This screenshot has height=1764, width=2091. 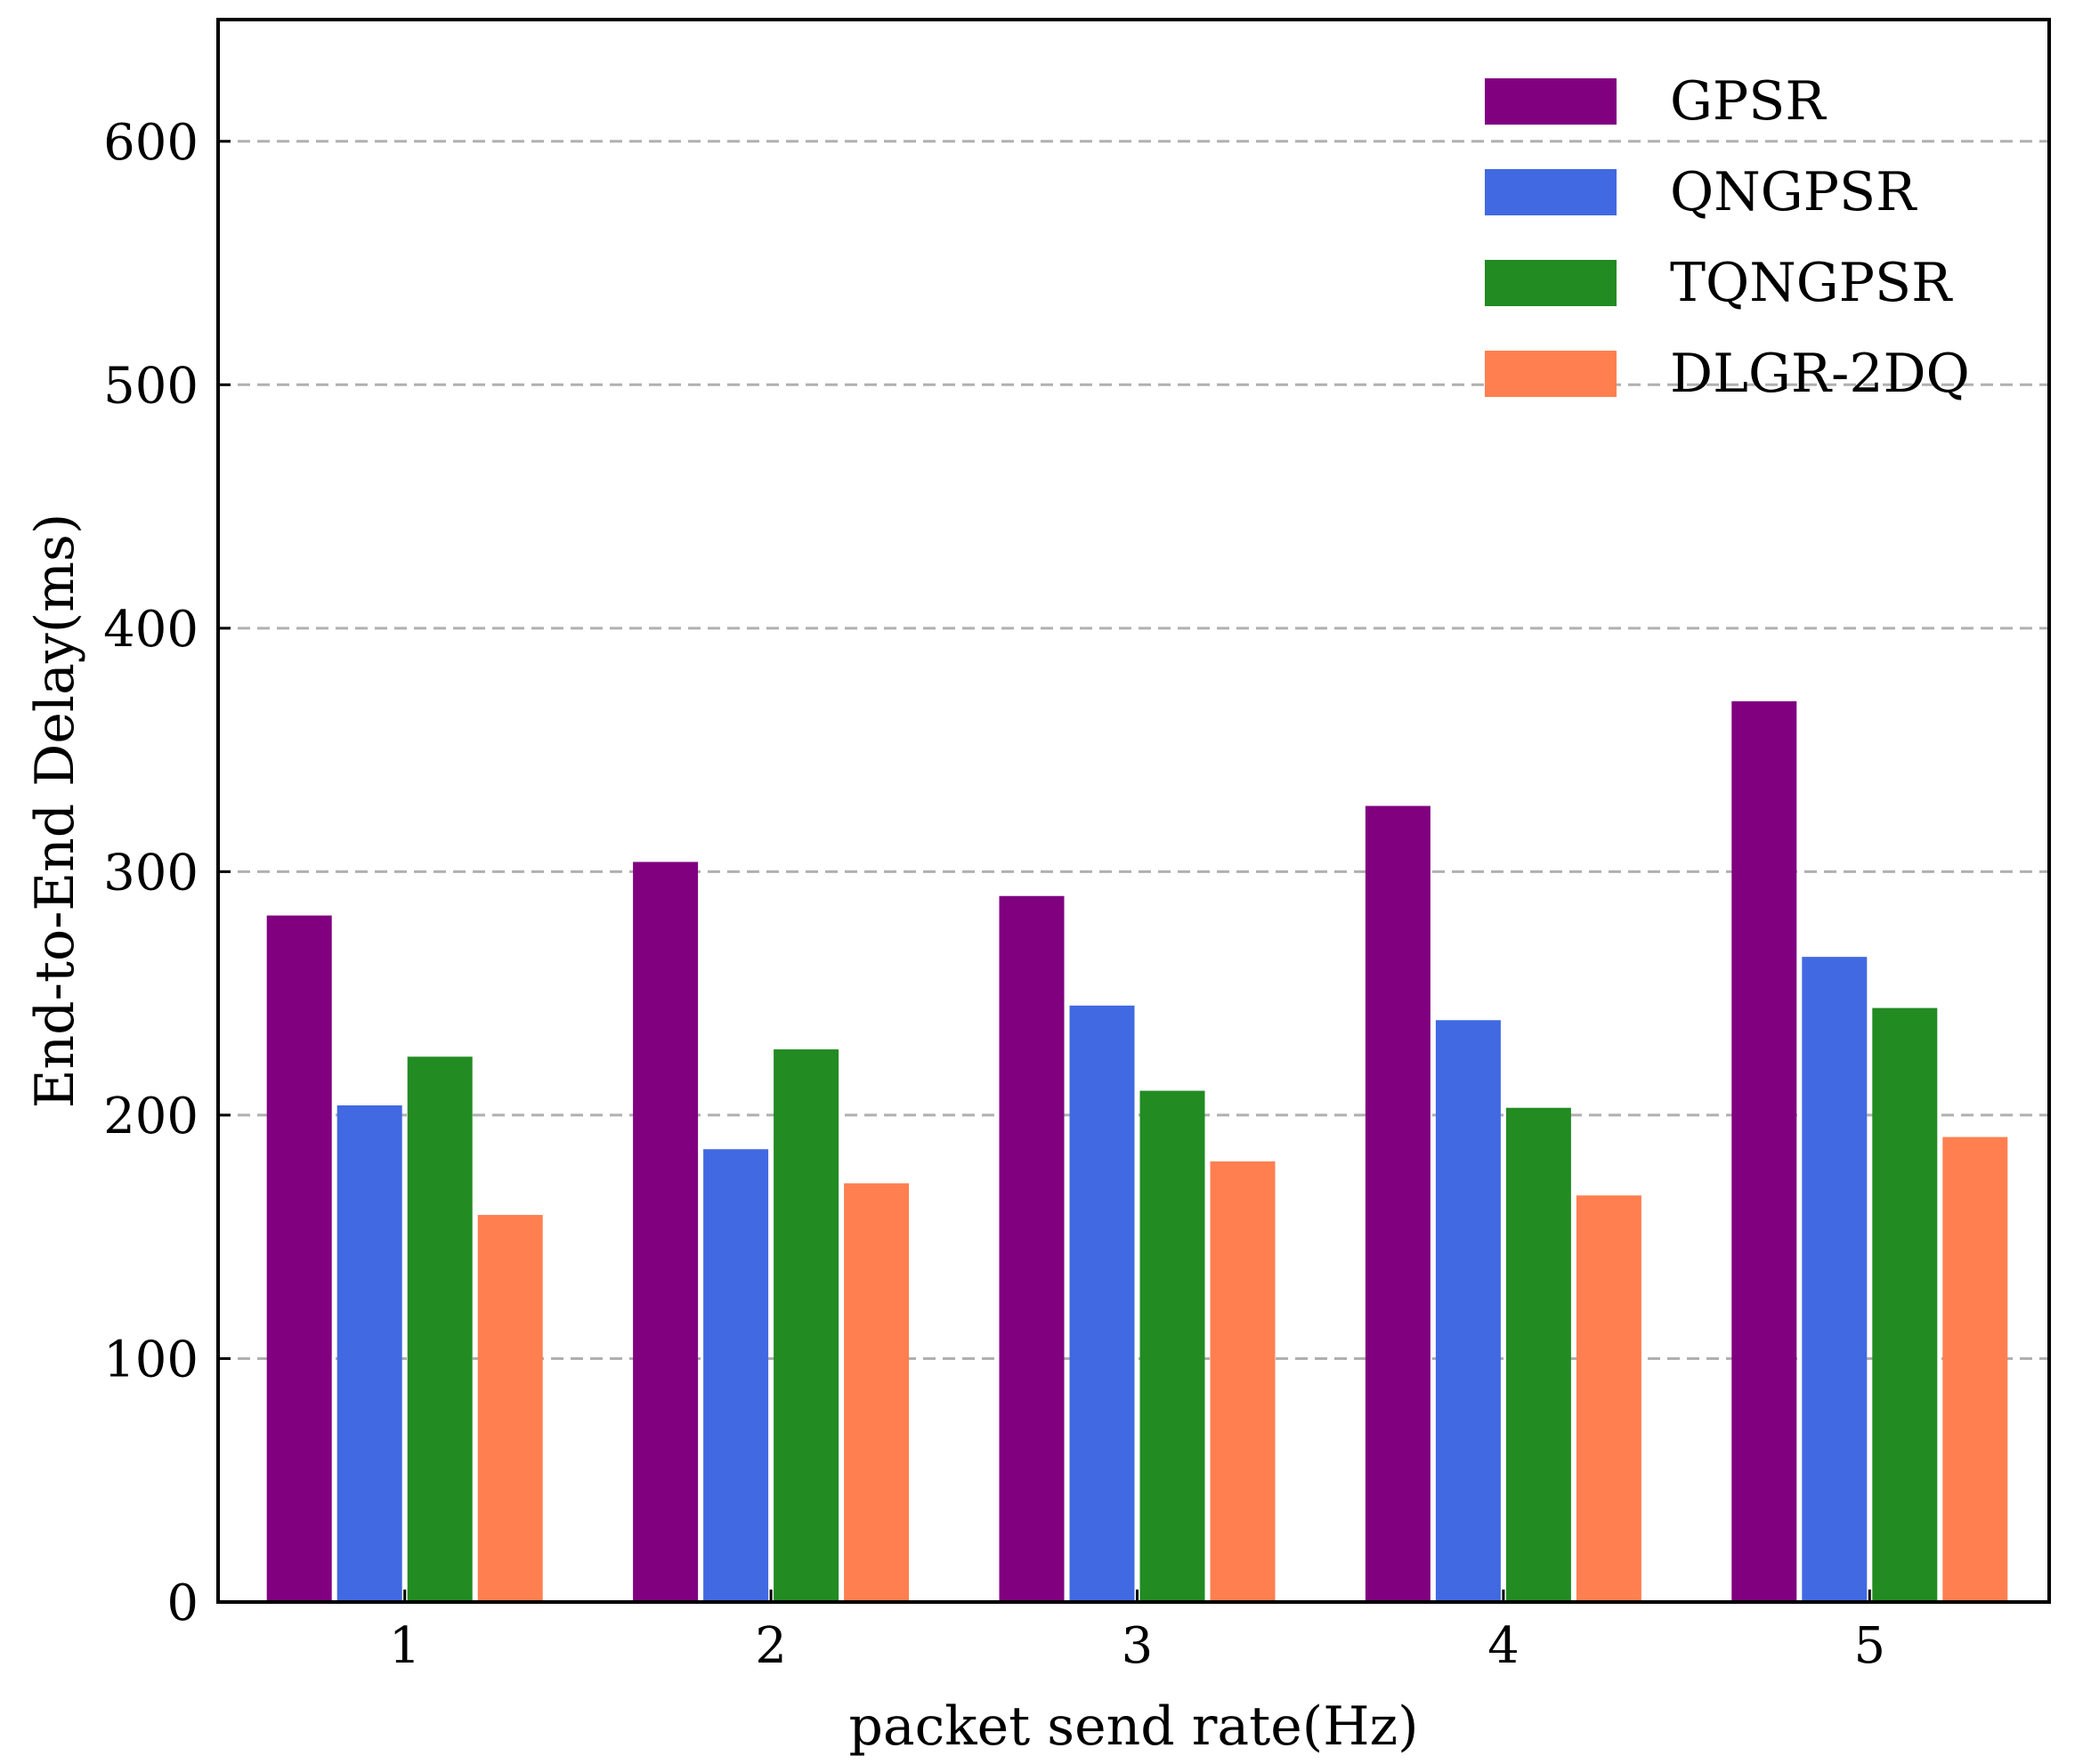 What do you see at coordinates (1727, 238) in the screenshot?
I see `legend: GPSR QNGPSR TQNGPSR DLGR-2DQ` at bounding box center [1727, 238].